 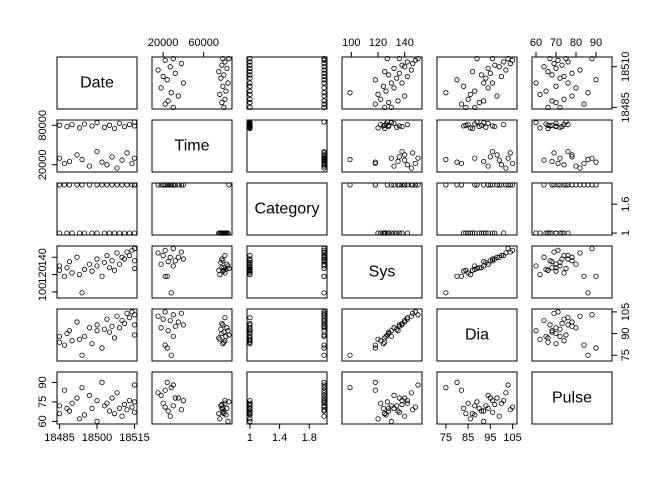 I want to click on x-tick-label: 85, so click(x=468, y=438).